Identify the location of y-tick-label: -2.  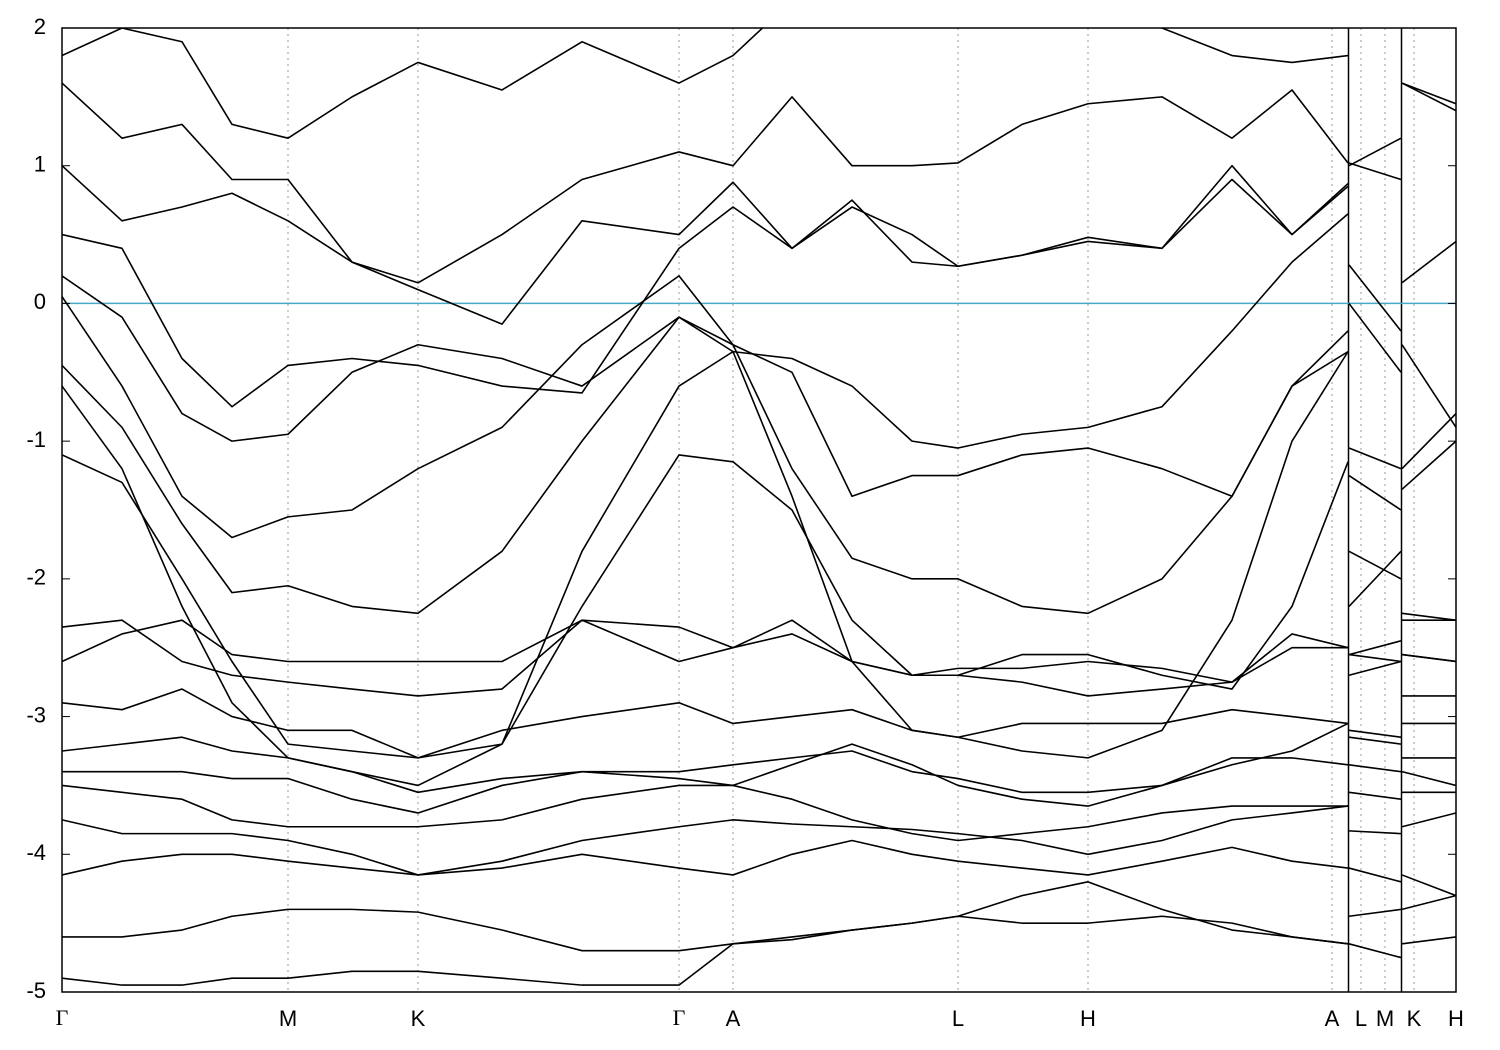
(36, 577).